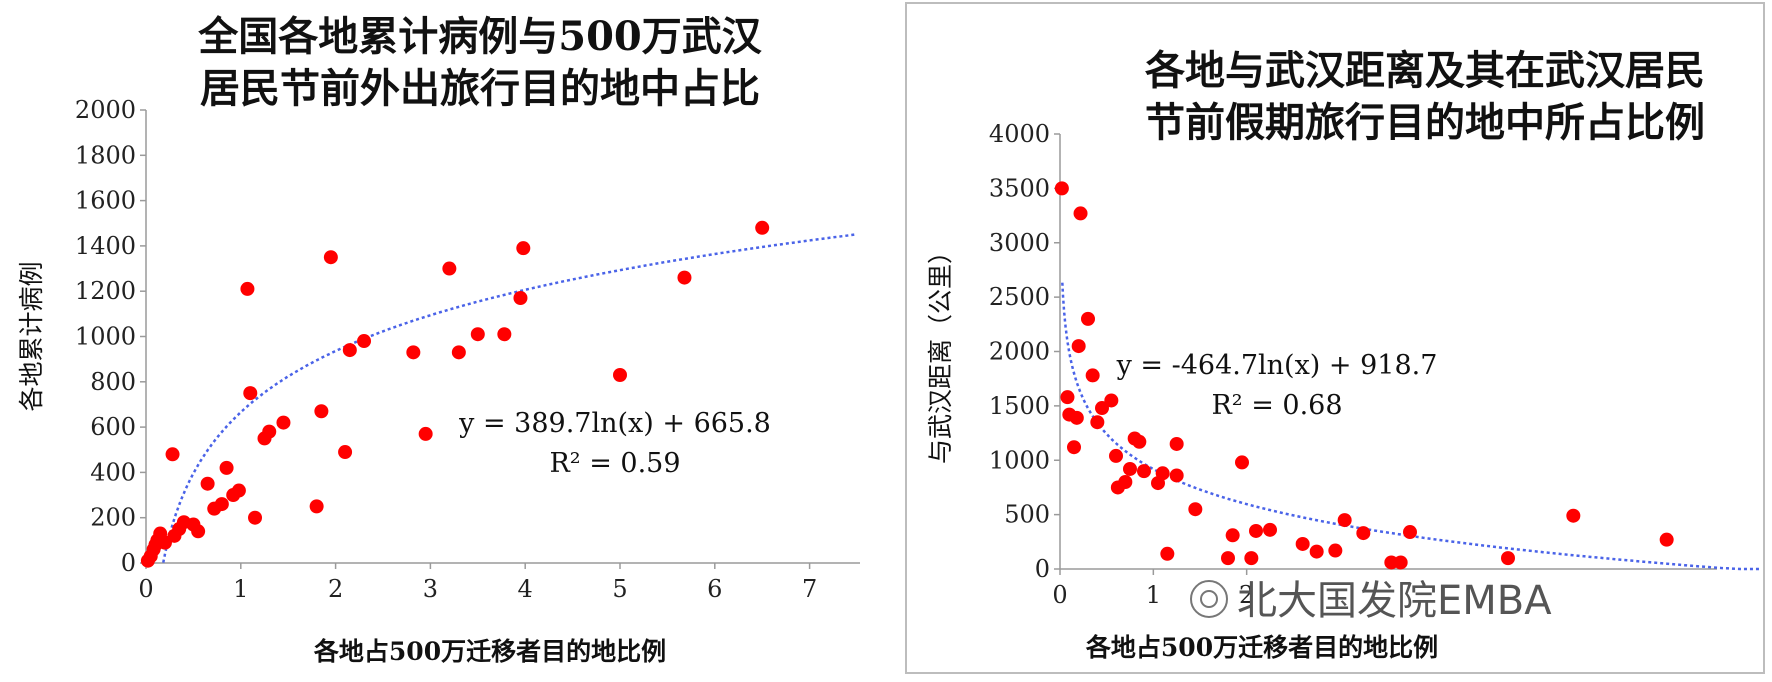 Image resolution: width=1772 pixels, height=682 pixels. I want to click on y-tick-label: 600, so click(113, 427).